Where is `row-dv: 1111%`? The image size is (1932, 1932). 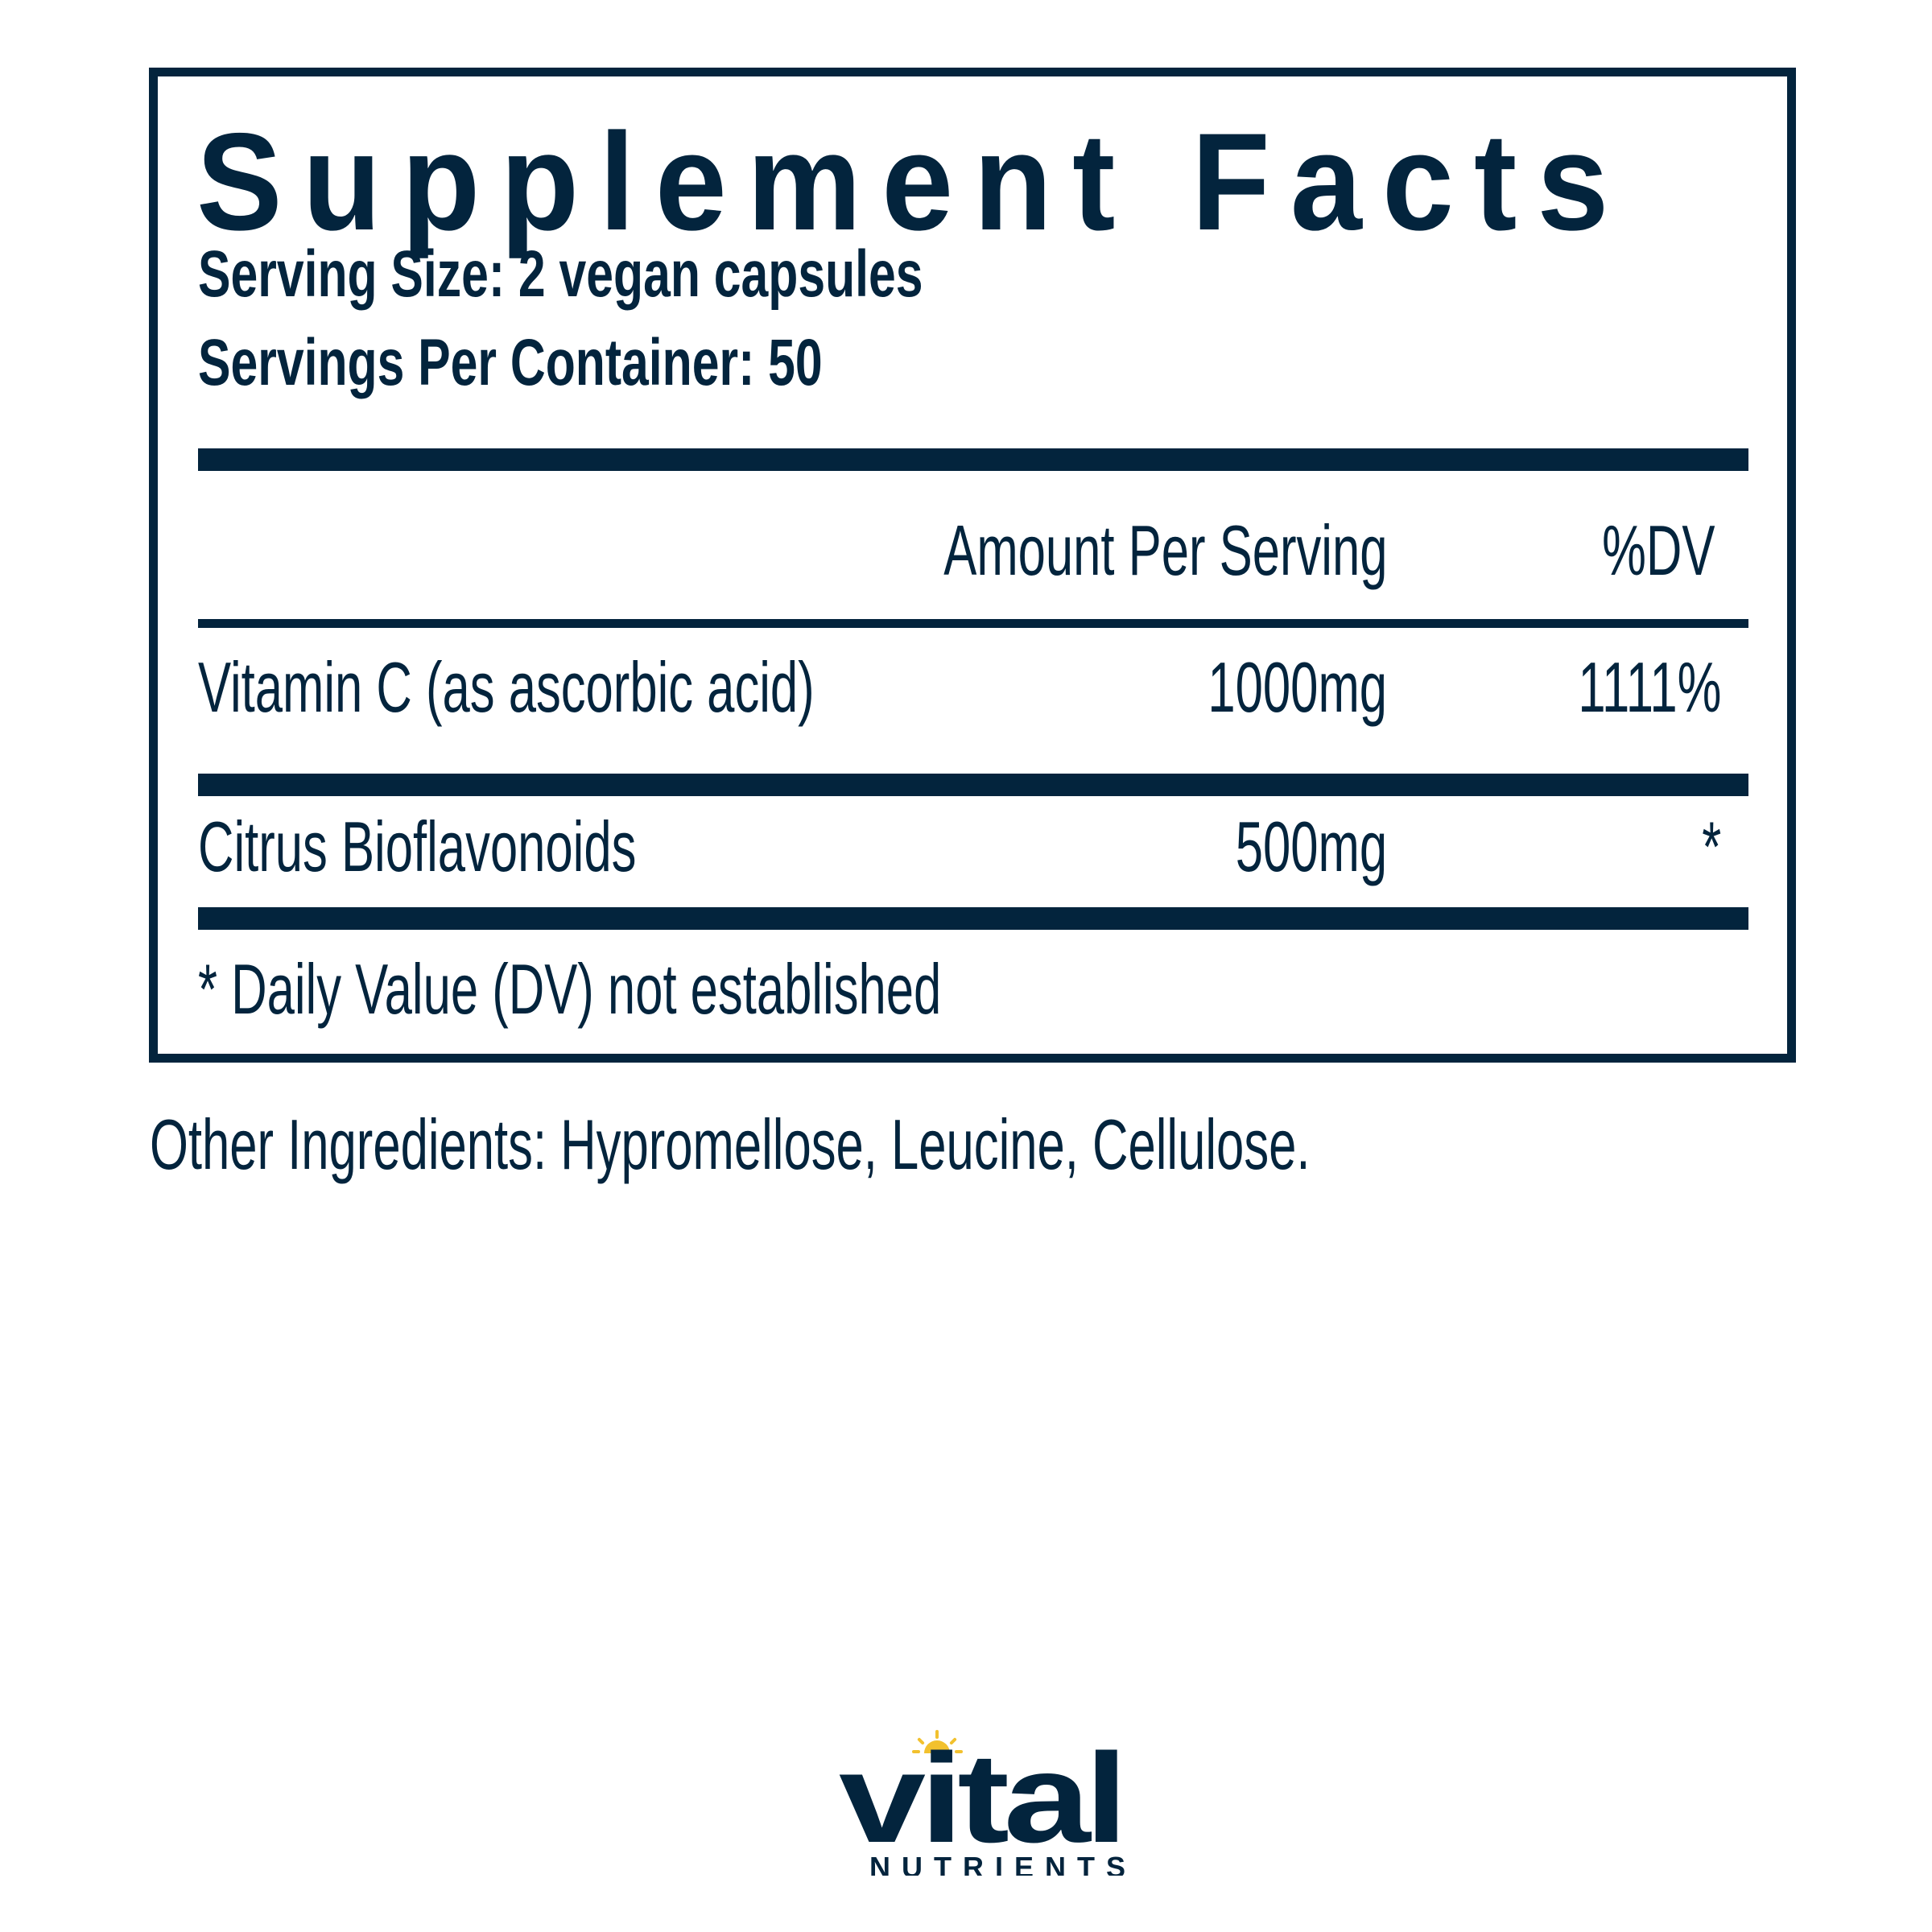
row-dv: 1111% is located at coordinates (1649, 687).